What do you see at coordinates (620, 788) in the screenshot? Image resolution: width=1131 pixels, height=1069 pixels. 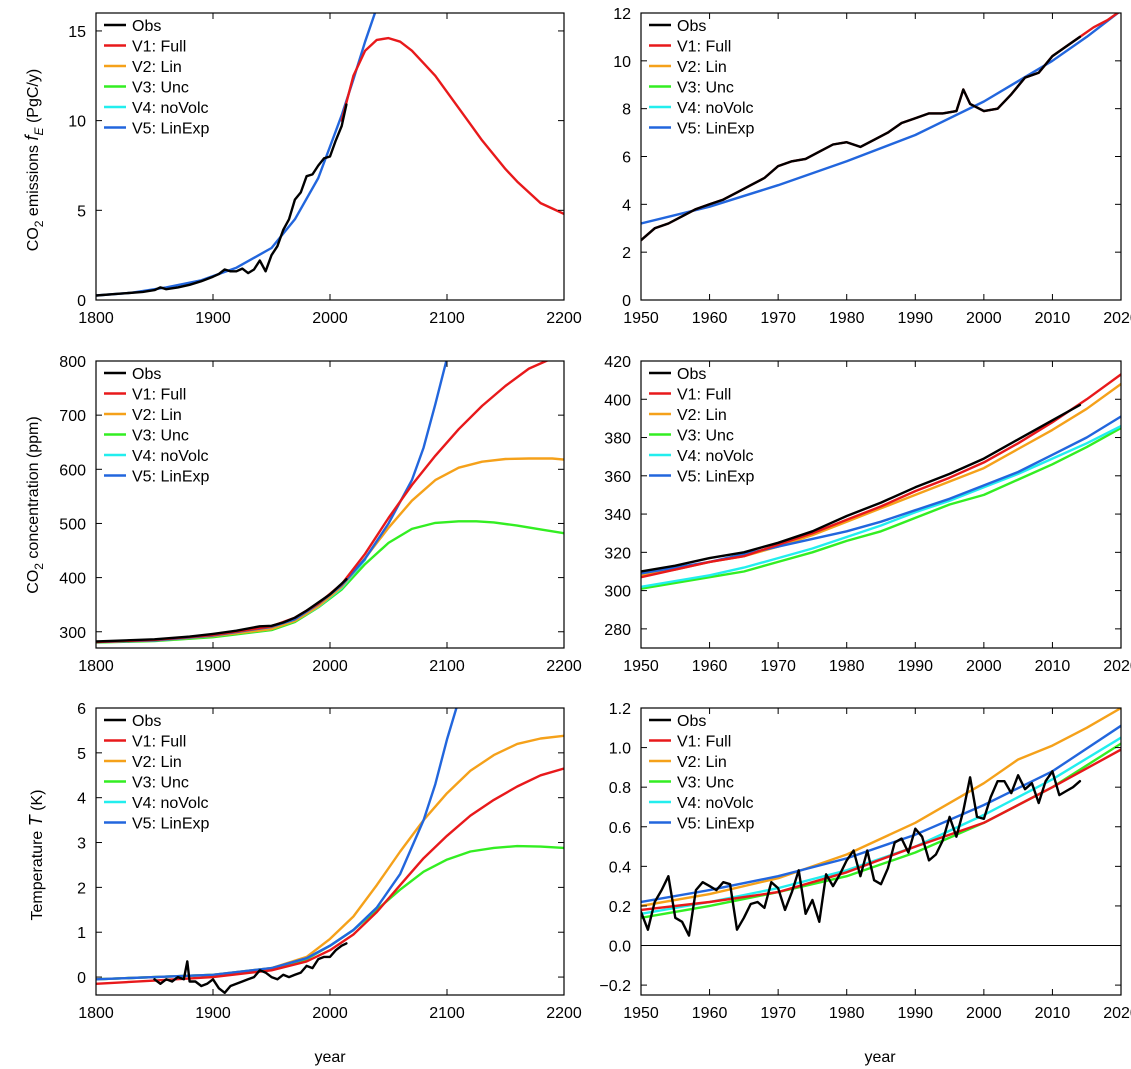 I see `y-tick-label: 0.8` at bounding box center [620, 788].